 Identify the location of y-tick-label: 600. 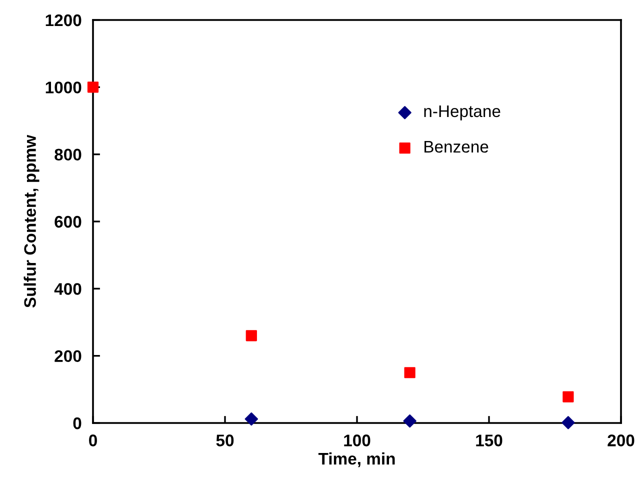
(68, 222).